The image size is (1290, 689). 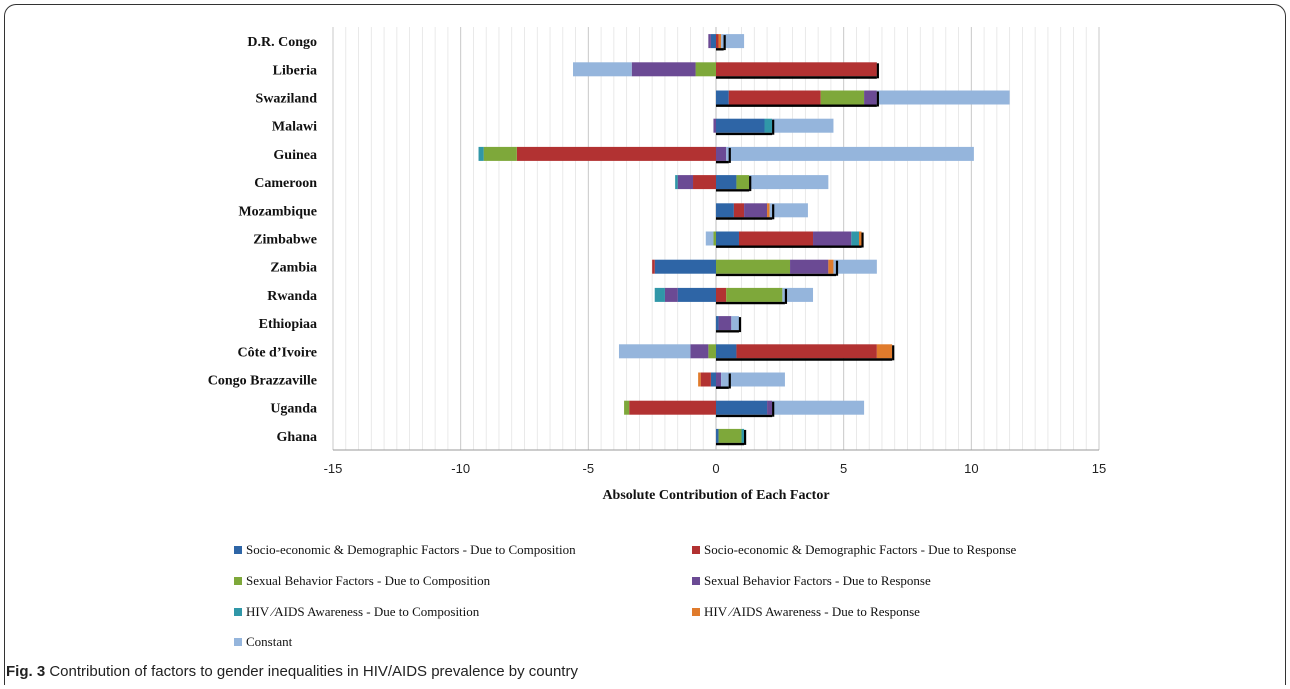 What do you see at coordinates (285, 183) in the screenshot?
I see `category-label: Cameroon` at bounding box center [285, 183].